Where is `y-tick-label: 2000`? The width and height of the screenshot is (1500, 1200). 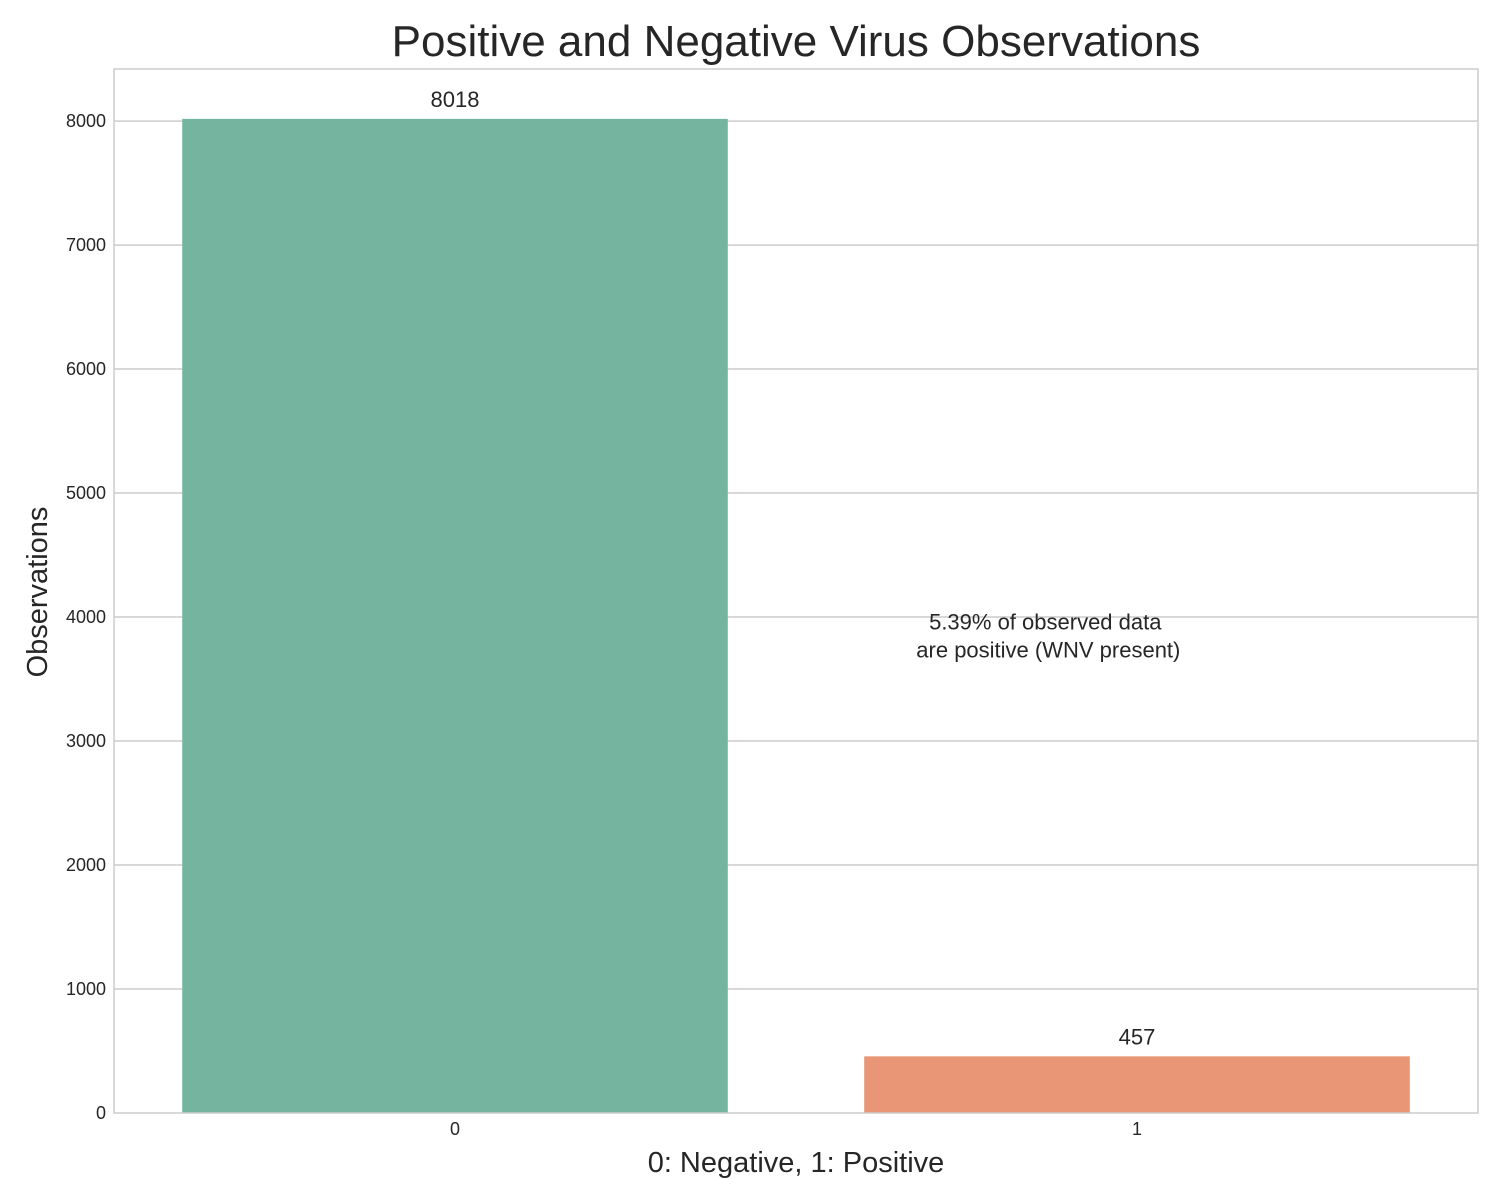
y-tick-label: 2000 is located at coordinates (86, 865).